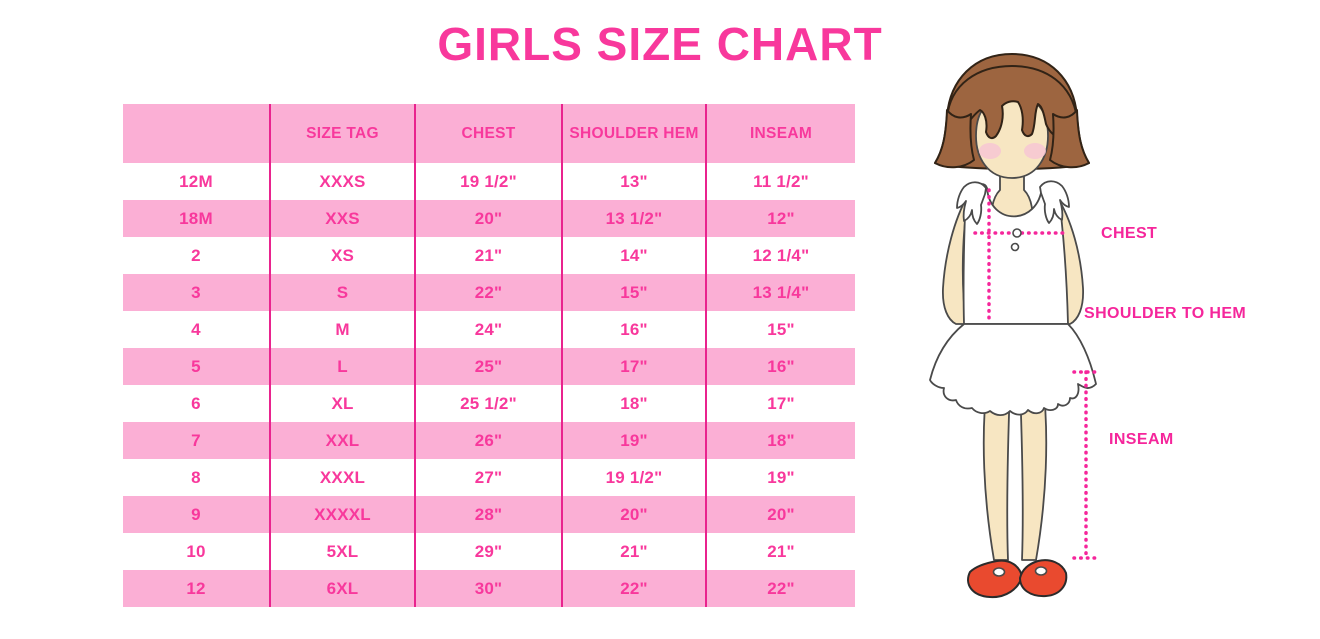 The image size is (1320, 639). What do you see at coordinates (1041, 571) in the screenshot?
I see `right-shoe-strap-gap` at bounding box center [1041, 571].